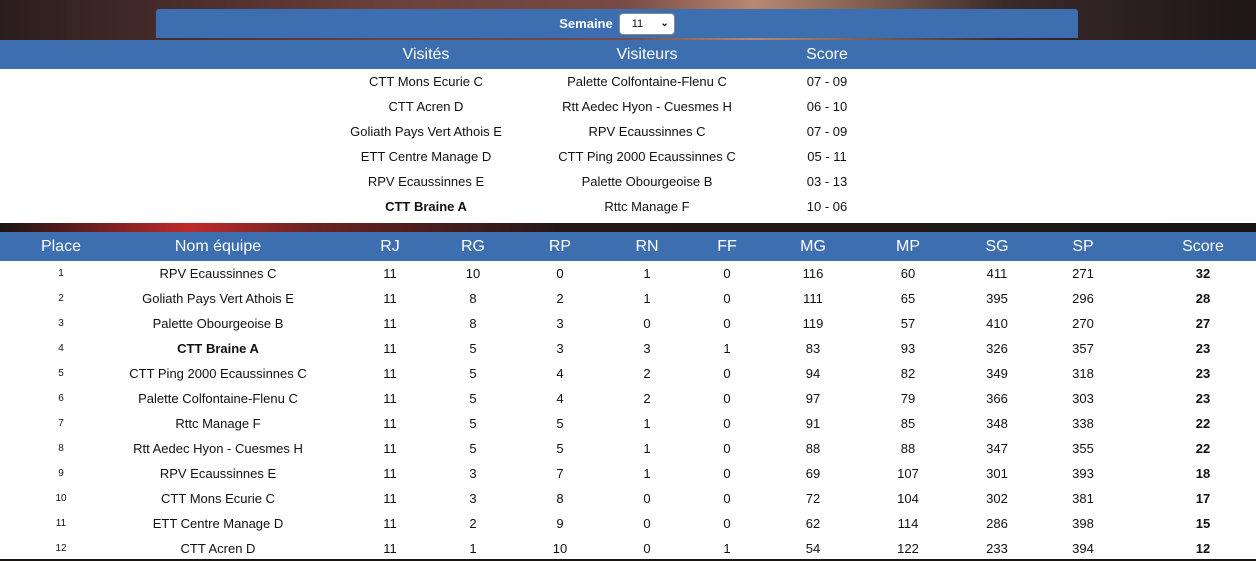 Image resolution: width=1256 pixels, height=561 pixels. Describe the element at coordinates (997, 498) in the screenshot. I see `cell-sg: 302` at that location.